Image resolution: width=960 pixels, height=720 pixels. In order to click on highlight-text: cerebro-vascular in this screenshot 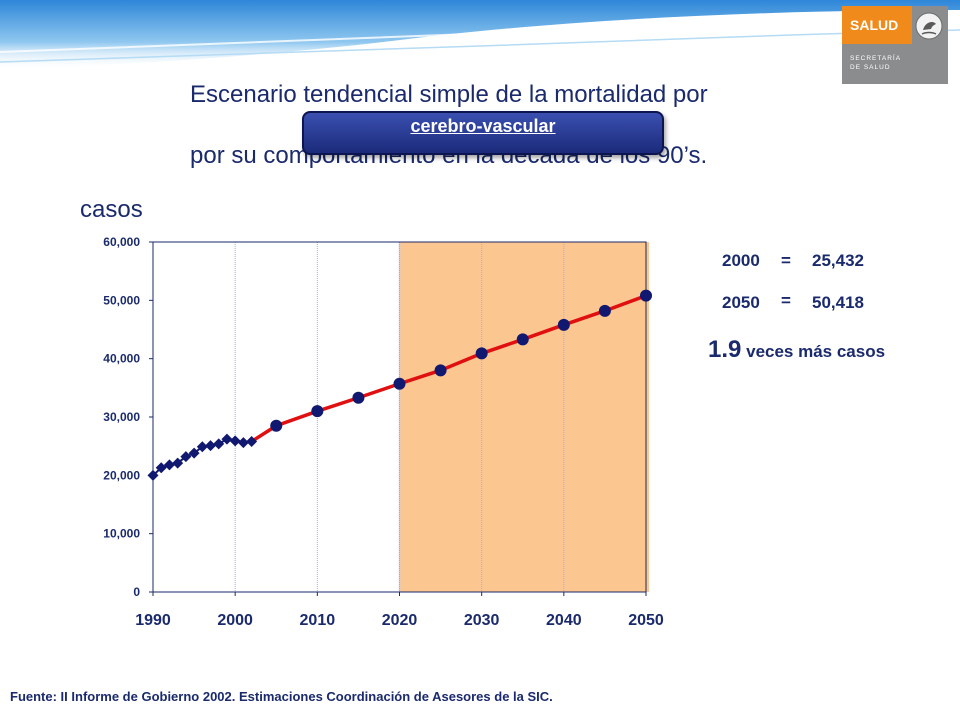, I will do `click(483, 126)`.